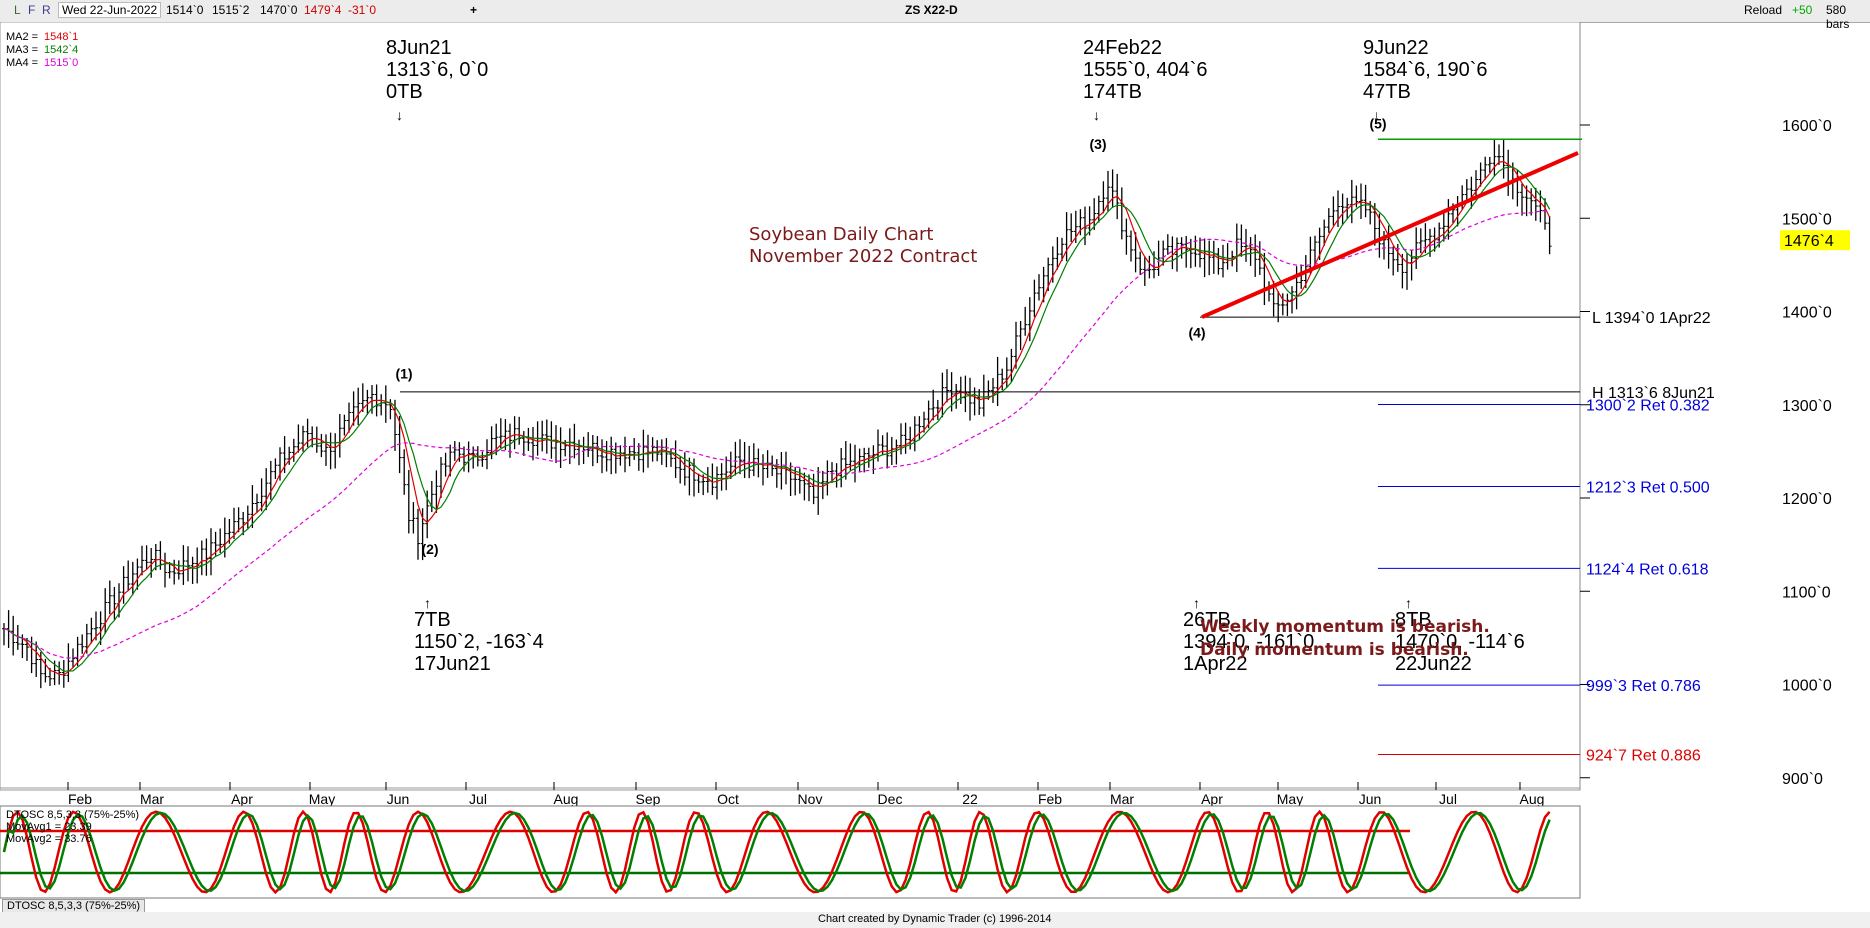 This screenshot has width=1870, height=928. Describe the element at coordinates (1413, 620) in the screenshot. I see `bottom-annotation-line: 8TB` at that location.